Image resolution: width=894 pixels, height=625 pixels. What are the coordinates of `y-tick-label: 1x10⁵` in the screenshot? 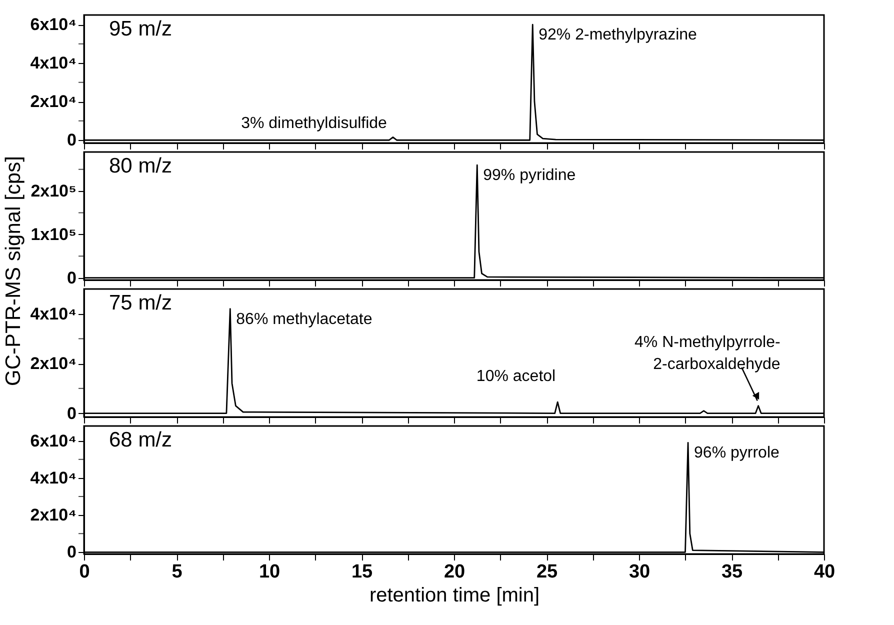 It's located at (53, 234).